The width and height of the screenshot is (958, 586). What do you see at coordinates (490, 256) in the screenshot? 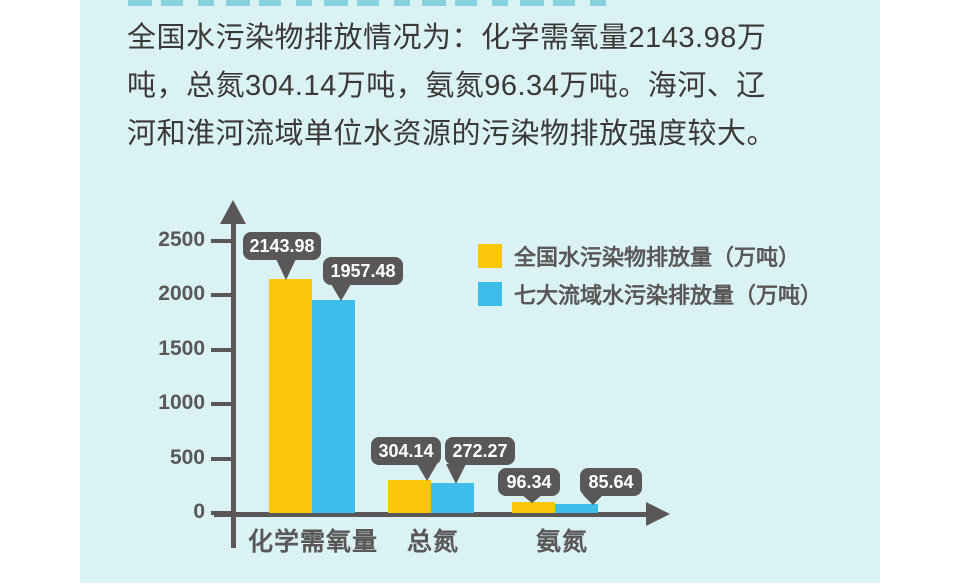
I see `legend-swatch-yellow` at bounding box center [490, 256].